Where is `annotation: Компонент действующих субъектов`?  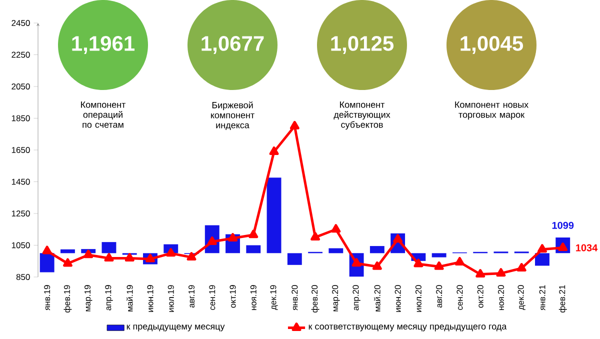 annotation: Компонент действующих субъектов is located at coordinates (362, 116).